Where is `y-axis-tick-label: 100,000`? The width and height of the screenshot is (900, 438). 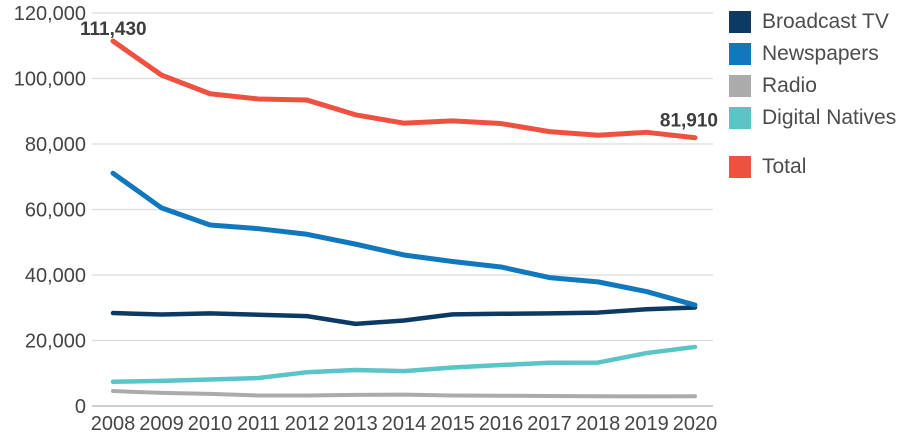
y-axis-tick-label: 100,000 is located at coordinates (50, 80).